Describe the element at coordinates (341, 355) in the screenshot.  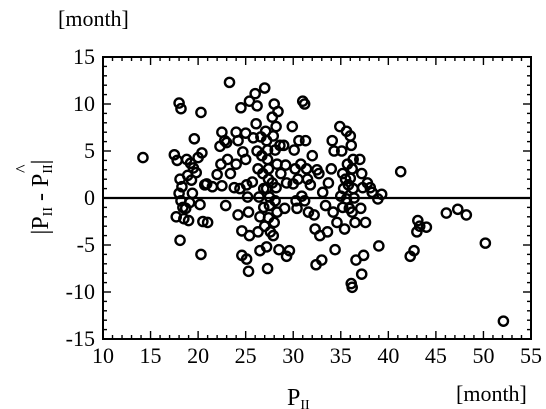
I see `x-tick-label: 35` at that location.